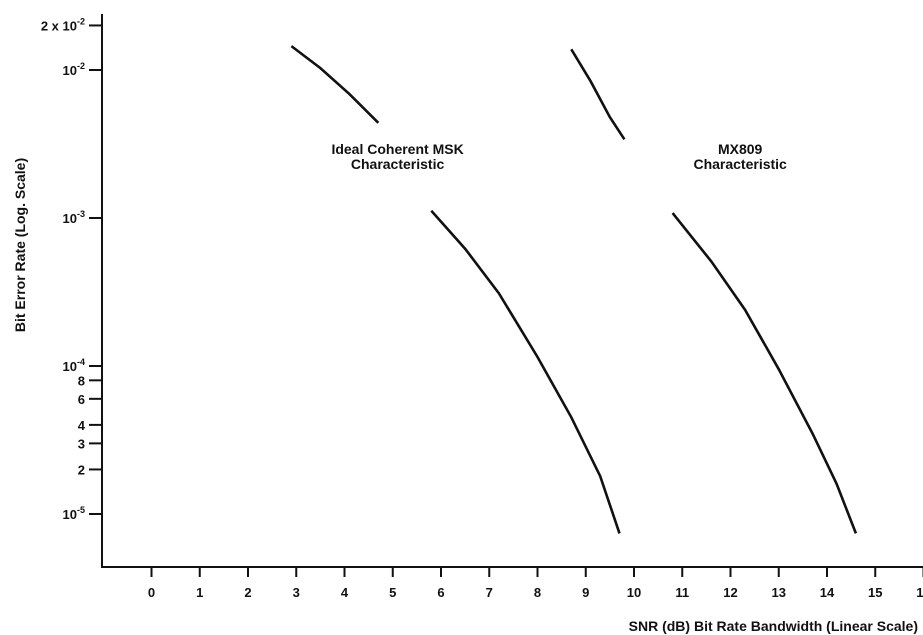 The width and height of the screenshot is (923, 635). I want to click on y-tick-base: 3, so click(81, 443).